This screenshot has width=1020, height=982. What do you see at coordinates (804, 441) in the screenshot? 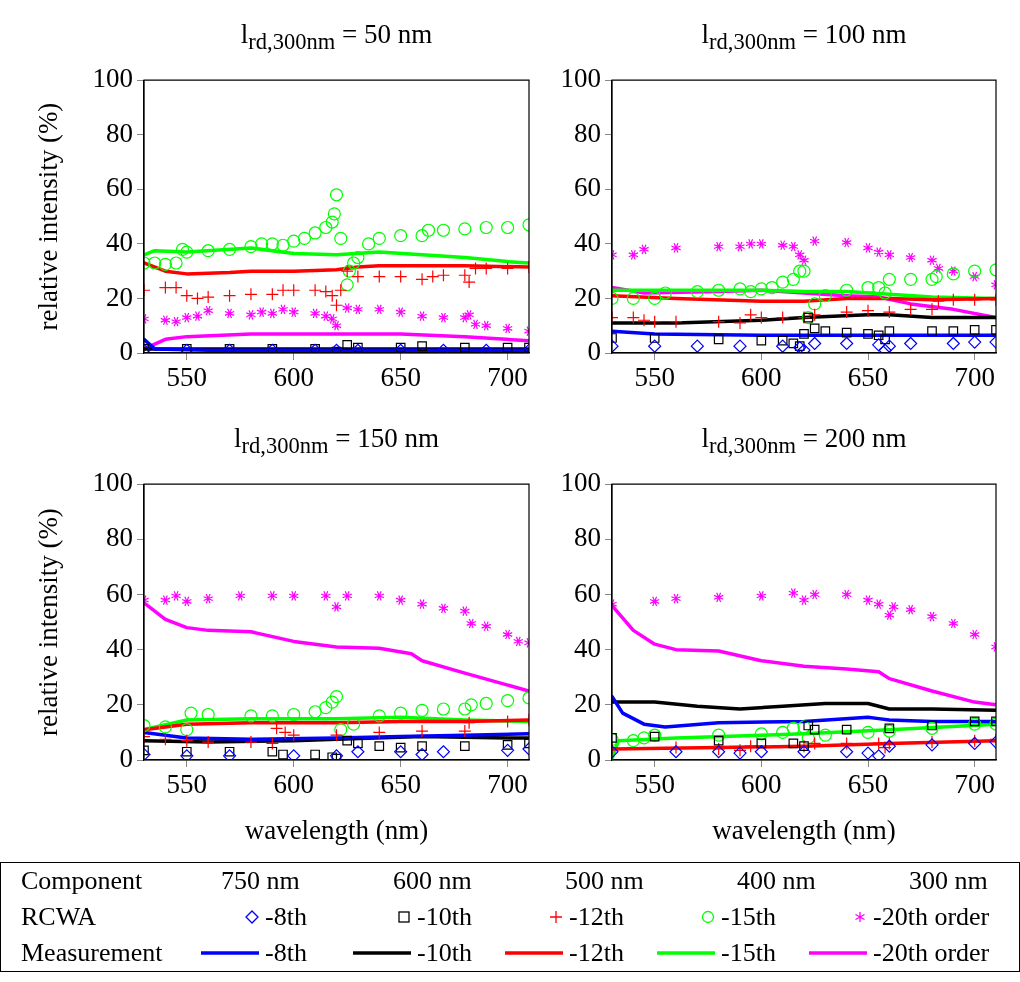
I see `chart-title: l$_{rd,300nm}$ = 200 nm` at bounding box center [804, 441].